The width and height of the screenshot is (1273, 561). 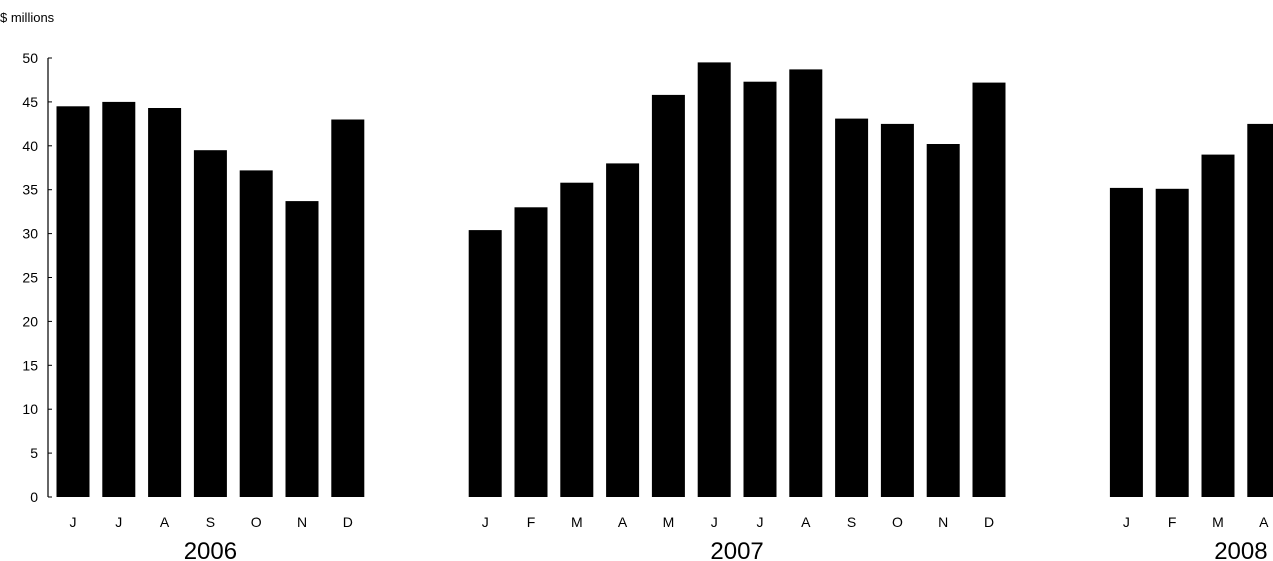 I want to click on y-tick-label: 25, so click(x=30, y=278).